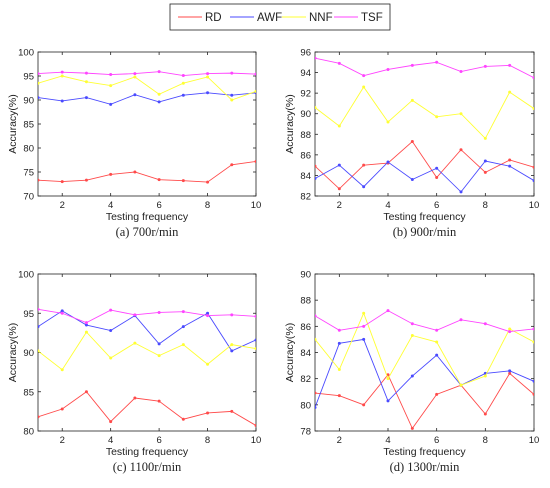 This screenshot has width=550, height=488. Describe the element at coordinates (339, 440) in the screenshot. I see `x-tick-label: 2` at that location.